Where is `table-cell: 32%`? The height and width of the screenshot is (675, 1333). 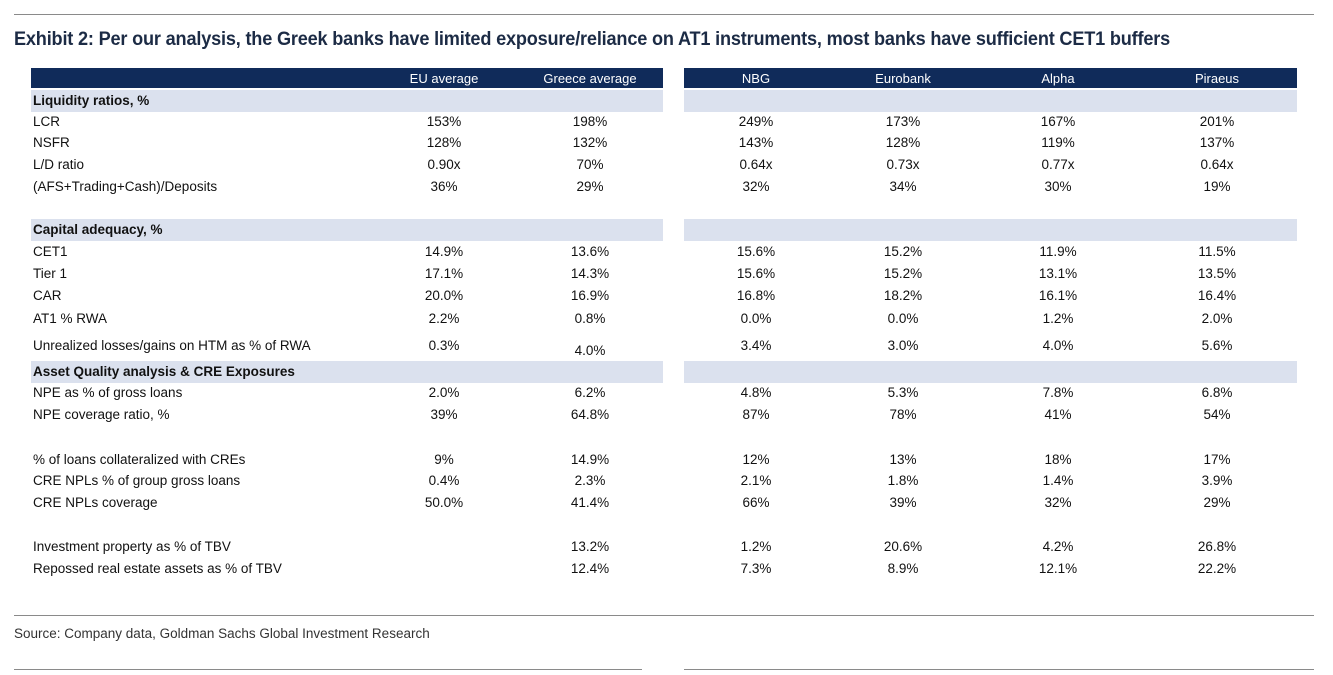
table-cell: 32% is located at coordinates (1058, 502).